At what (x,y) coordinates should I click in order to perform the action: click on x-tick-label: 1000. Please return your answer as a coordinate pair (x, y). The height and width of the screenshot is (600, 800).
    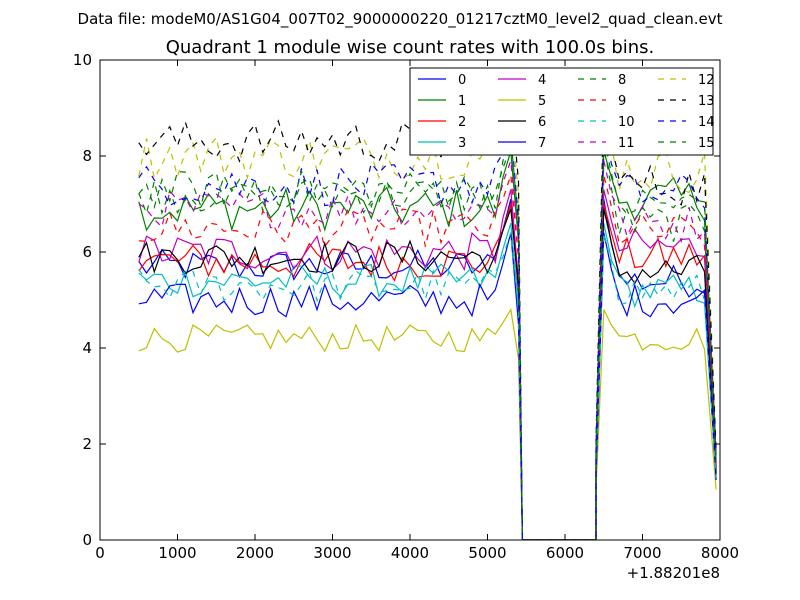
    Looking at the image, I should click on (177, 553).